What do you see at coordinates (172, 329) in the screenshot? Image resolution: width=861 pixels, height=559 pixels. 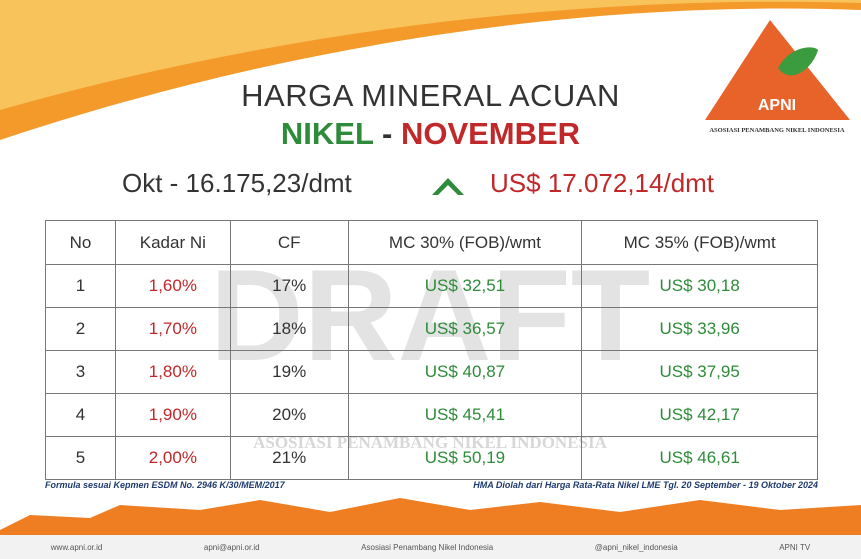 I see `table-cell: 1,70%` at bounding box center [172, 329].